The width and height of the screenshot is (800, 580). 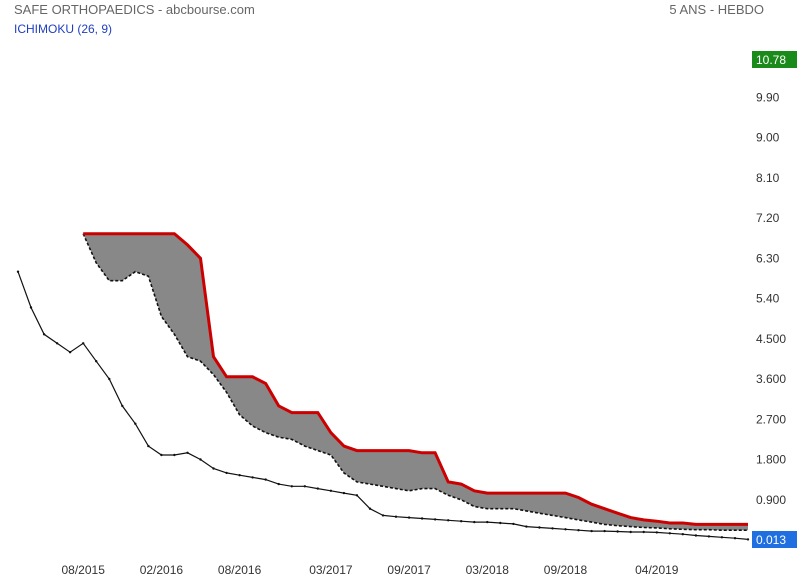 I want to click on x-tick-label: 04/2019, so click(x=657, y=570).